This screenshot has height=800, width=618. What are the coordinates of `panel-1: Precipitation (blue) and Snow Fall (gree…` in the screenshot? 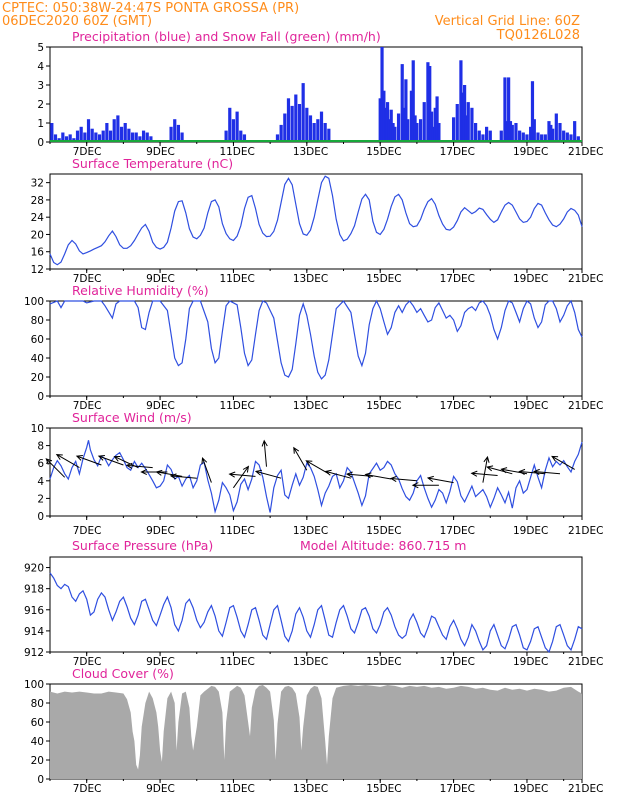 It's located at (320, 93).